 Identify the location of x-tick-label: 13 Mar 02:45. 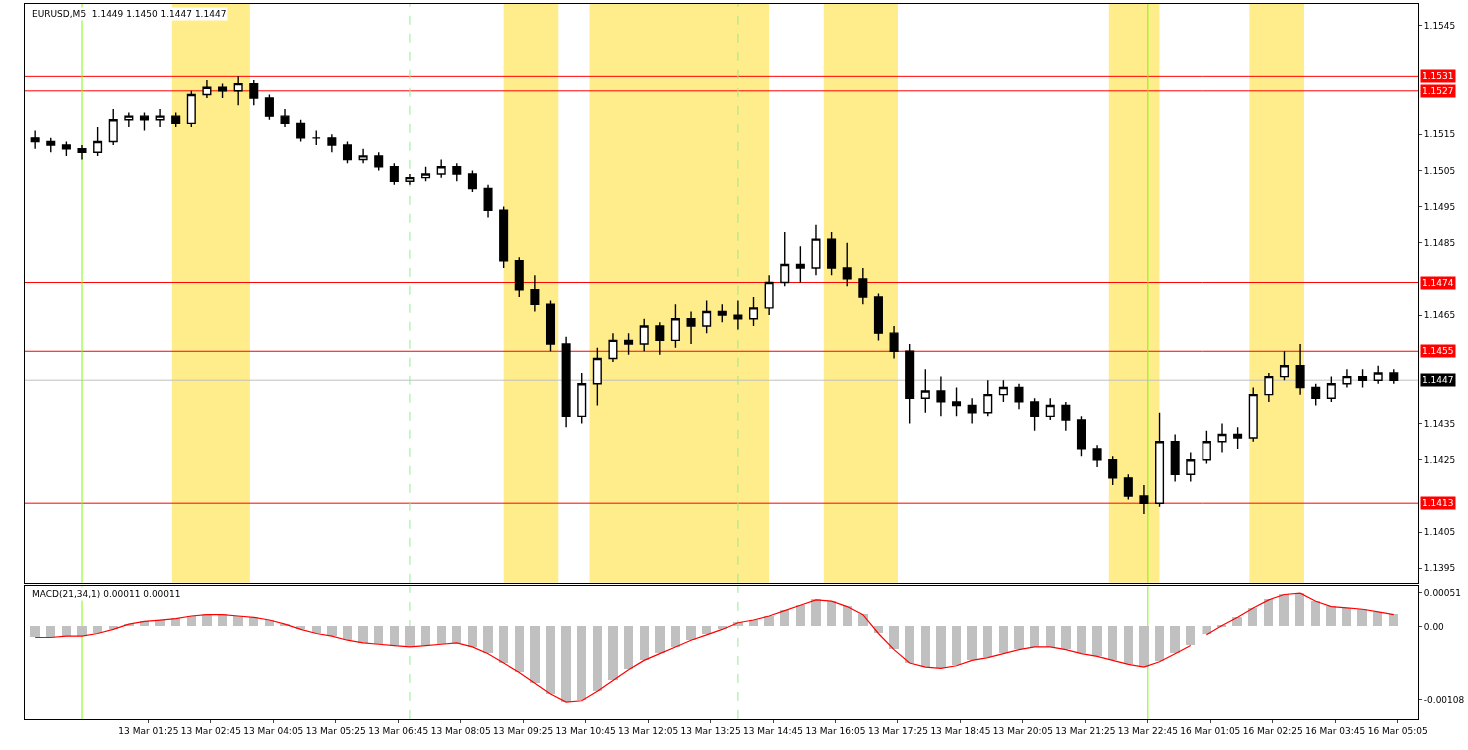
(210, 730).